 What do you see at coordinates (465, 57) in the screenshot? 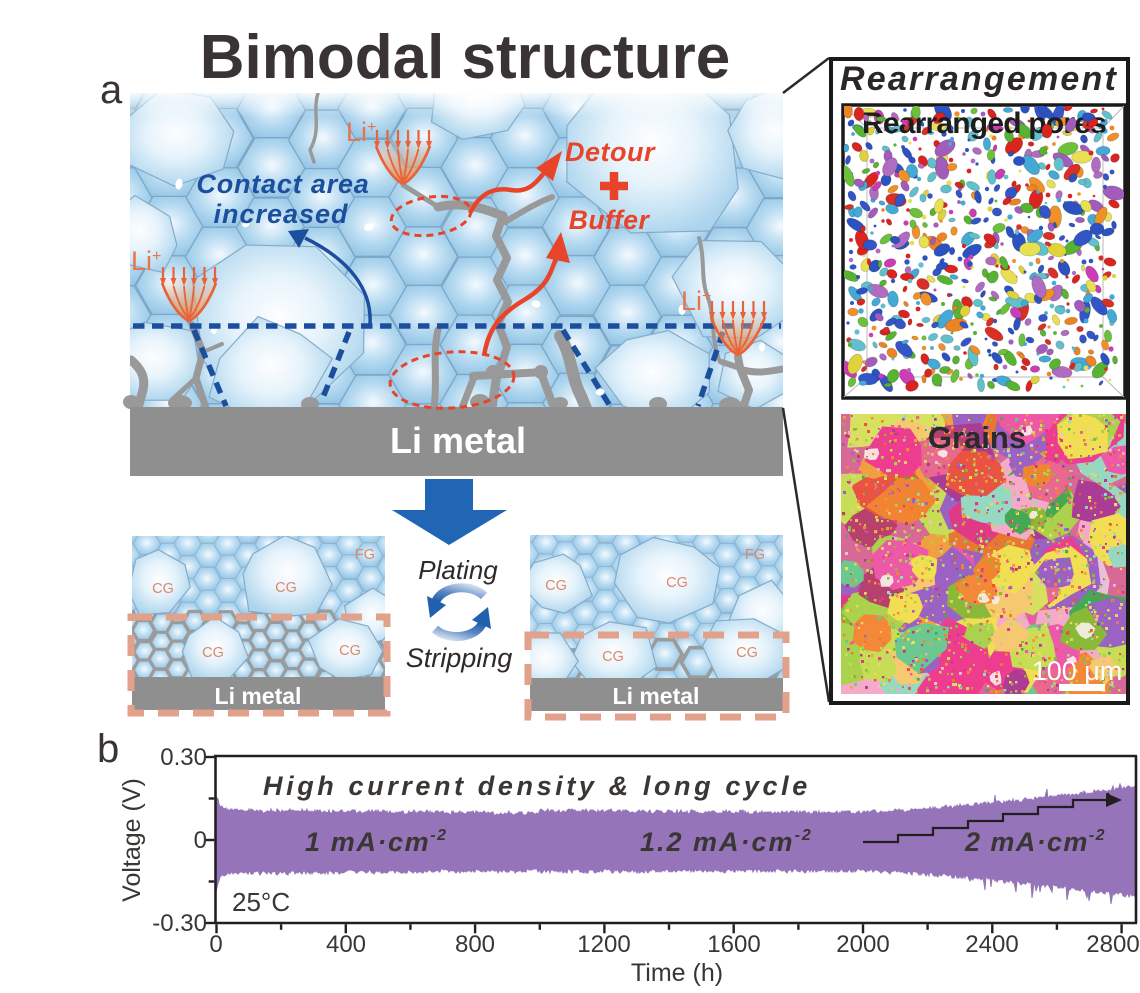
I see `svg-text: Bimodal structure` at bounding box center [465, 57].